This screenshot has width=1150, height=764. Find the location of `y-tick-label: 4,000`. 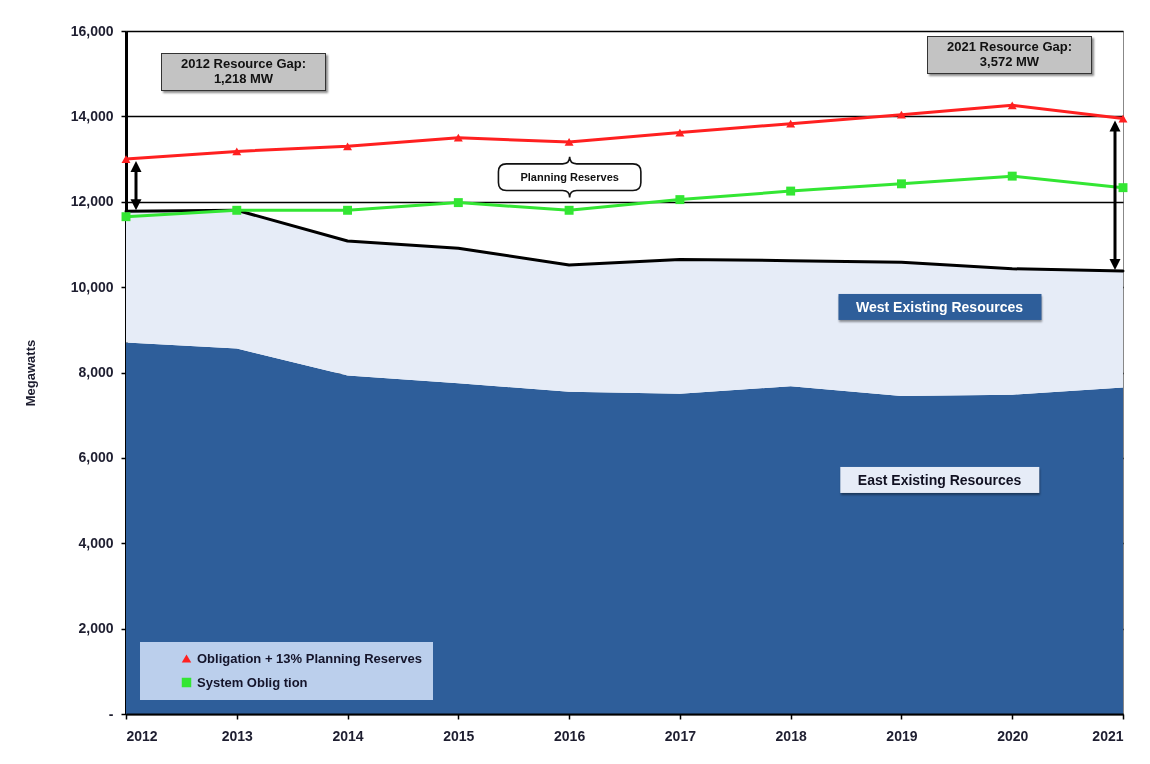

y-tick-label: 4,000 is located at coordinates (96, 542).